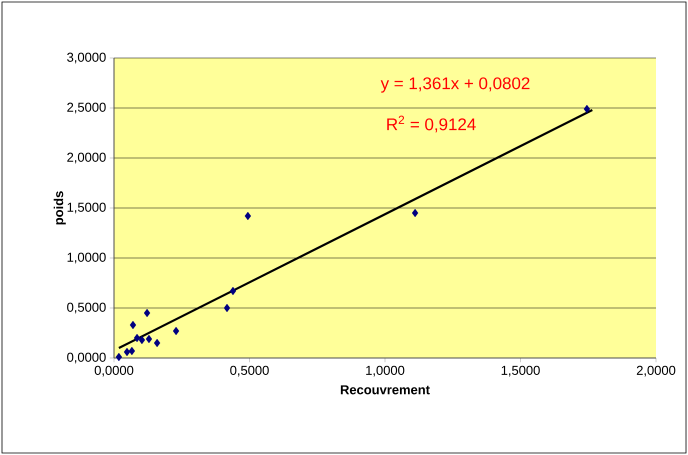 This screenshot has height=455, width=688. What do you see at coordinates (385, 371) in the screenshot?
I see `x-tick-label: 1,0000` at bounding box center [385, 371].